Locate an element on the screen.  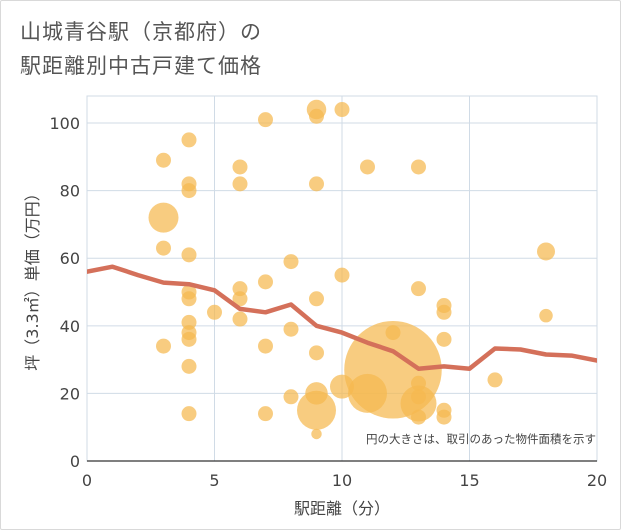
x-tick-label: 0 is located at coordinates (87, 480).